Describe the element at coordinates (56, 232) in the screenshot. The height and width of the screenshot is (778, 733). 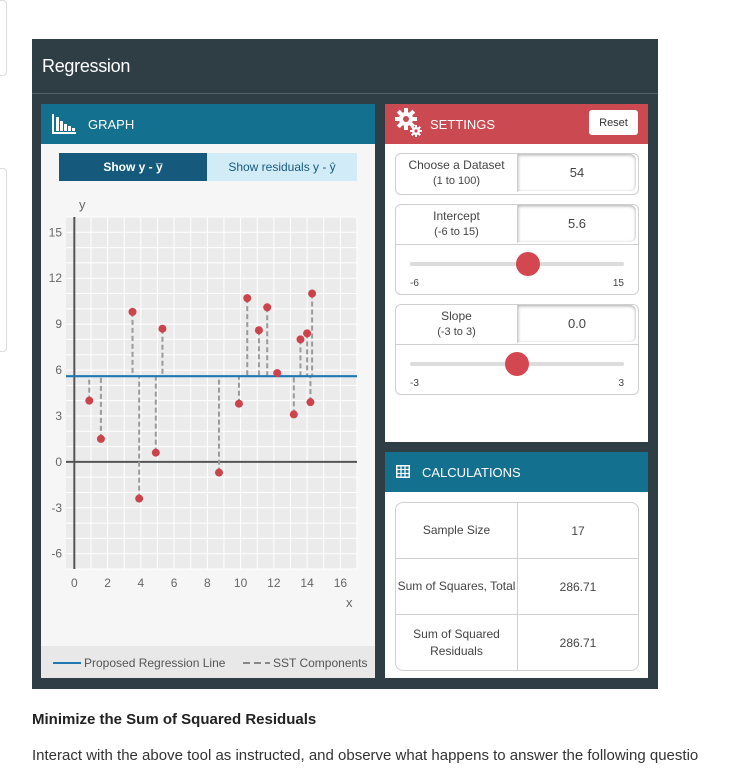
I see `y-tick-label: 15` at that location.